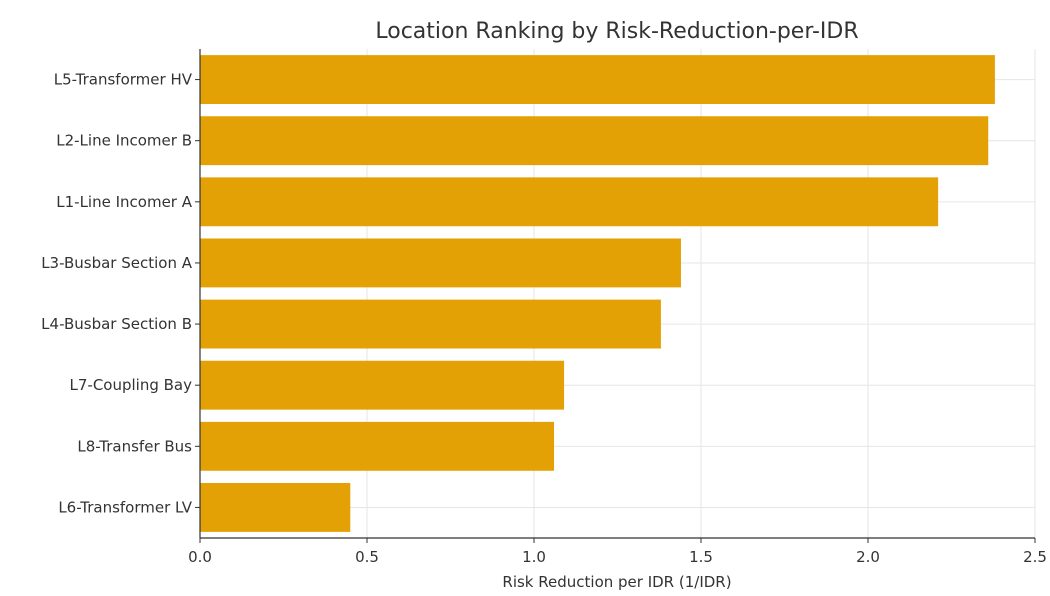  Describe the element at coordinates (594, 141) in the screenshot. I see `bar-l2-line-incomer-b` at that location.